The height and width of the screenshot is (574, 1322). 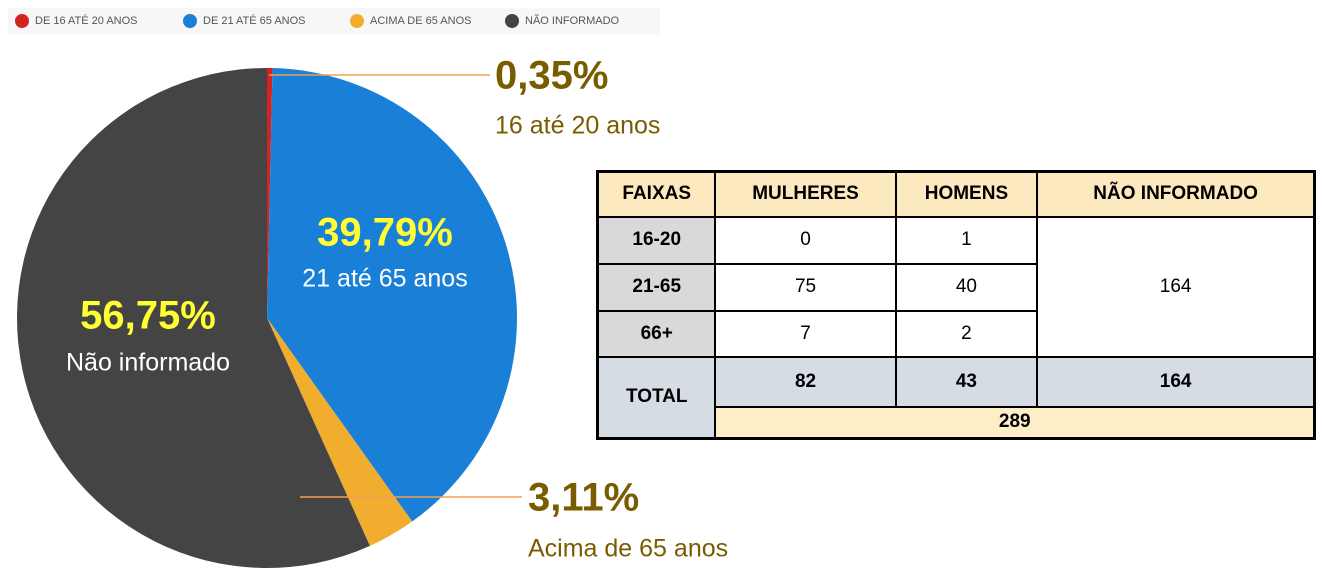 What do you see at coordinates (805, 240) in the screenshot?
I see `cell: 0` at bounding box center [805, 240].